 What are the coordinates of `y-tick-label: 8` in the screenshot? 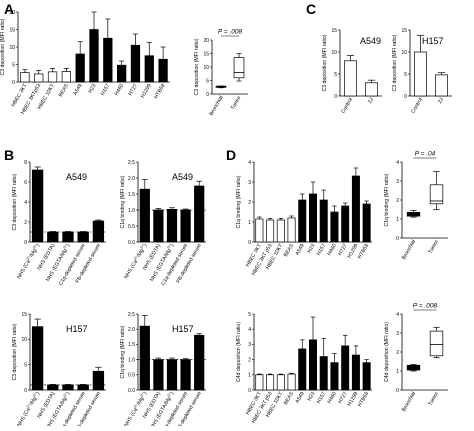 It's located at (25, 163).